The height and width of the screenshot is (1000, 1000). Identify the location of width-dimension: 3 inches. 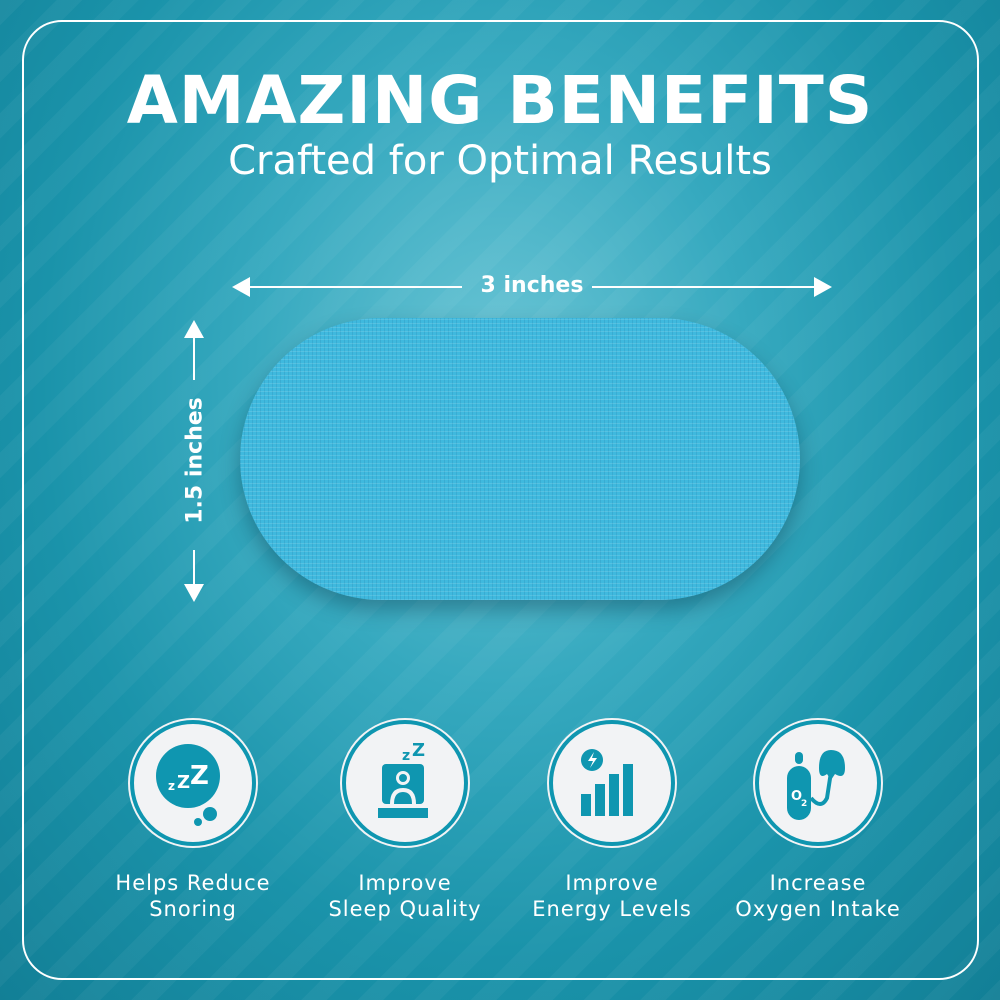
(532, 285).